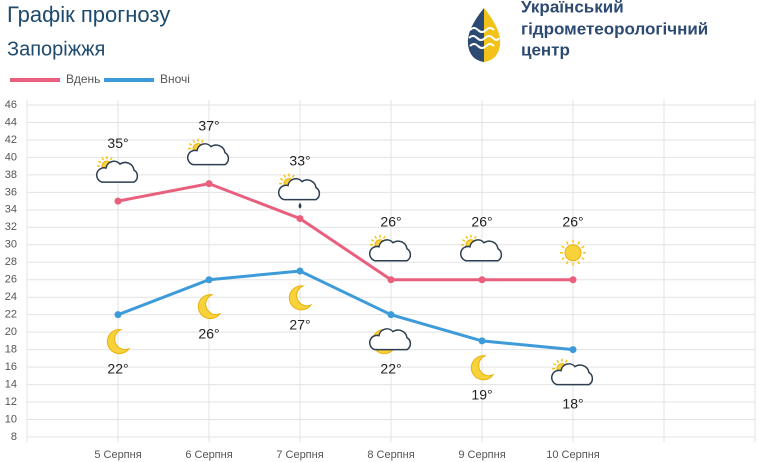 This screenshot has height=462, width=759. Describe the element at coordinates (481, 395) in the screenshot. I see `value-label: 19°` at that location.